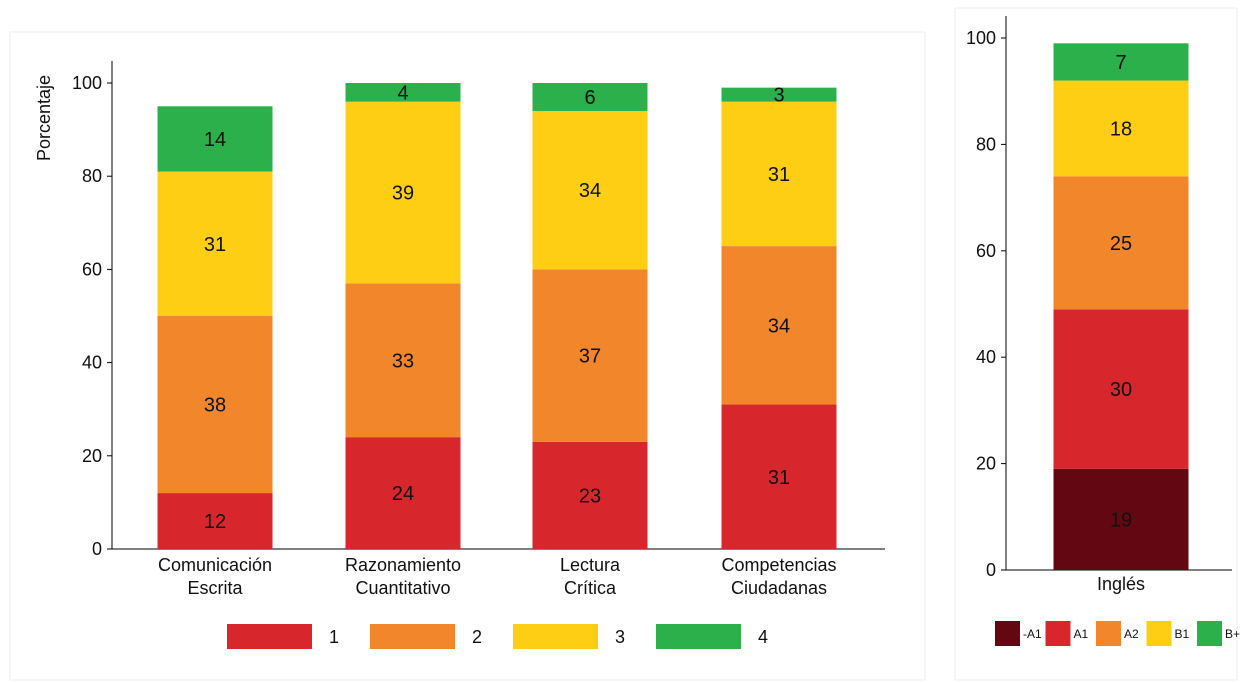  What do you see at coordinates (92, 363) in the screenshot?
I see `left-y-tick-label: 40` at bounding box center [92, 363].